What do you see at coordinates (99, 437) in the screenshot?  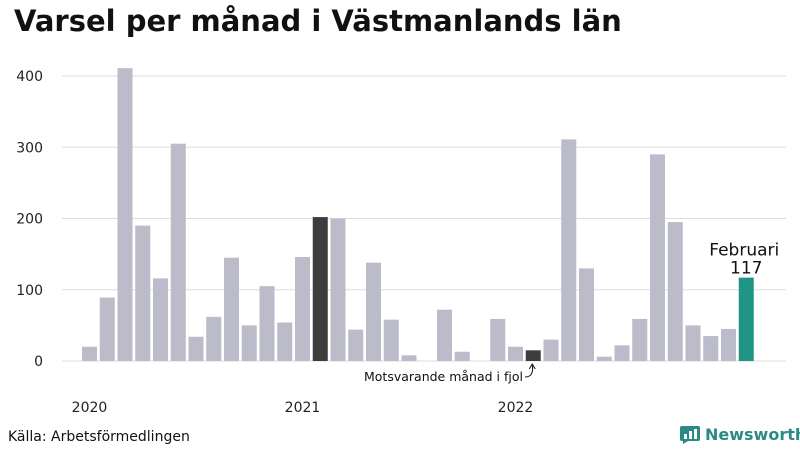 I see `source-label: Källa: Arbetsförmedlingen` at bounding box center [99, 437].